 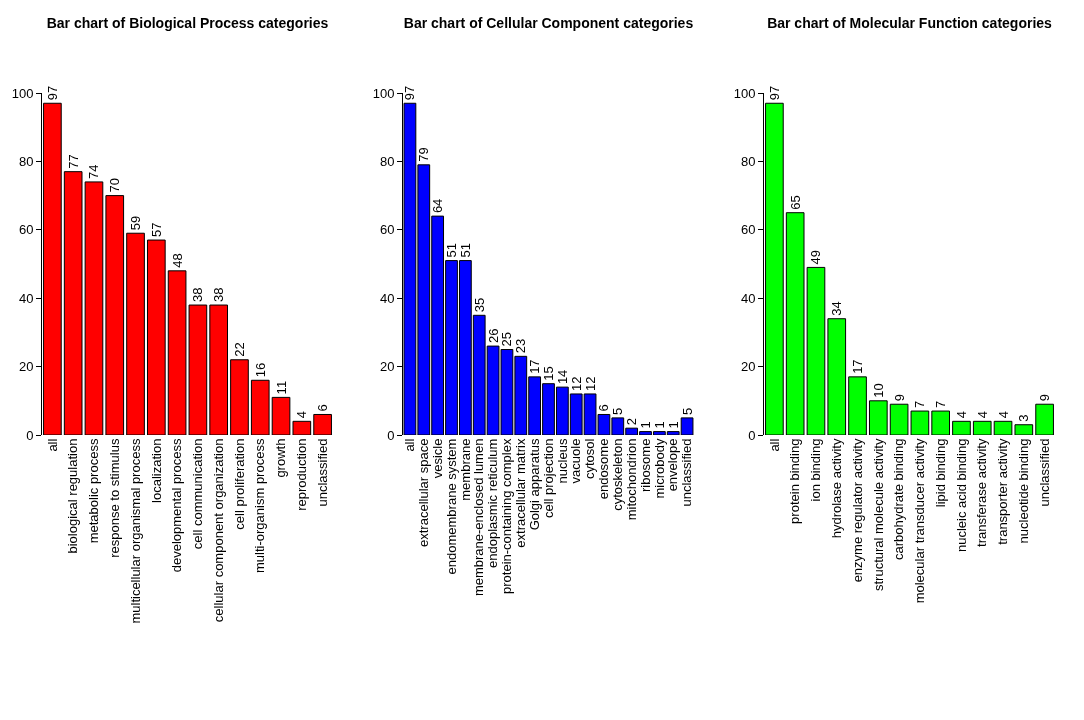 I want to click on x-tick-label: nucleotide binding, so click(x=1024, y=491).